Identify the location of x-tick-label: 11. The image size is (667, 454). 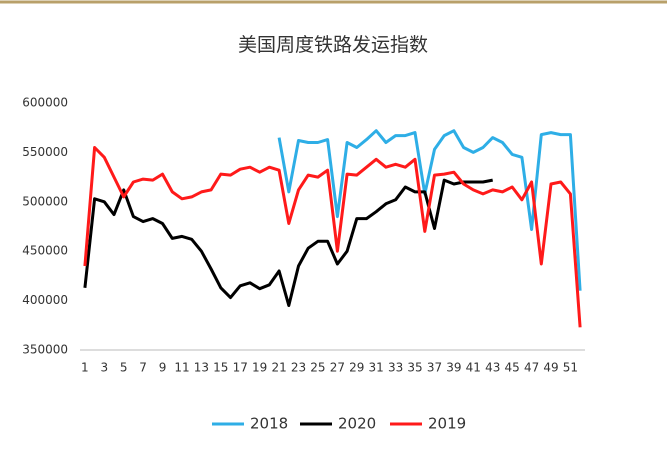
(181, 368).